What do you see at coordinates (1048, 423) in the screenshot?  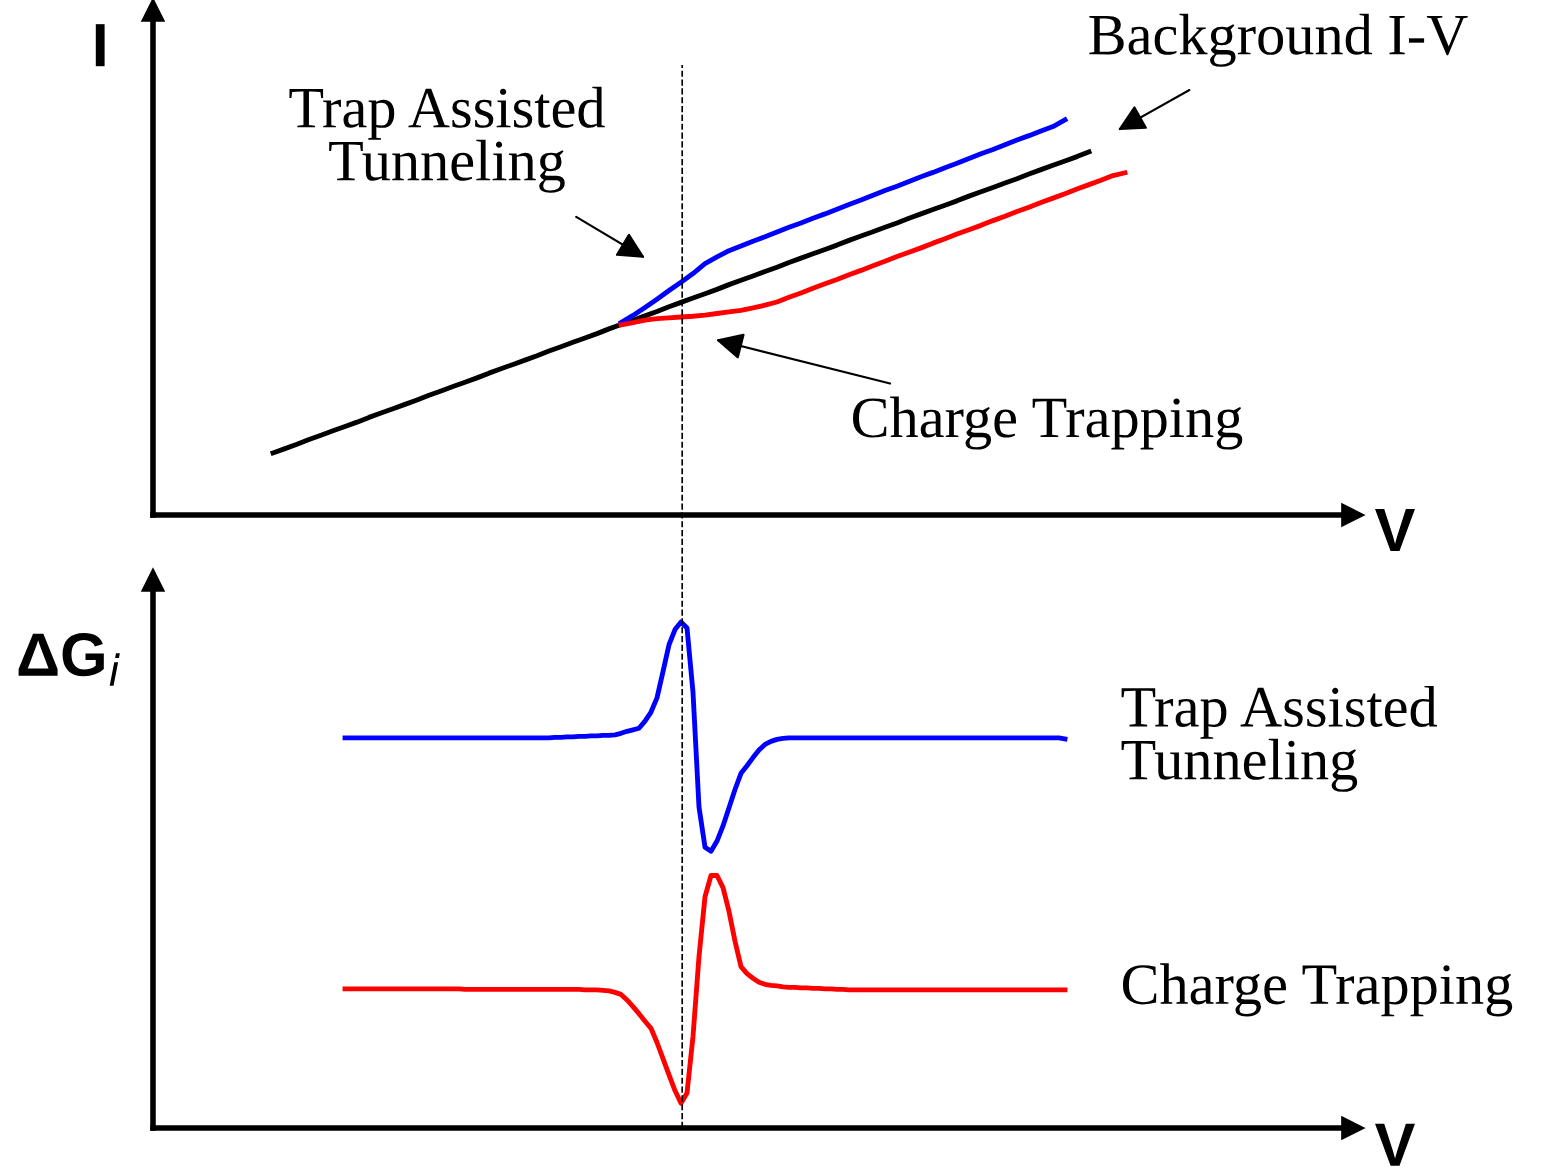 I see `annotation: Charge Trapping` at bounding box center [1048, 423].